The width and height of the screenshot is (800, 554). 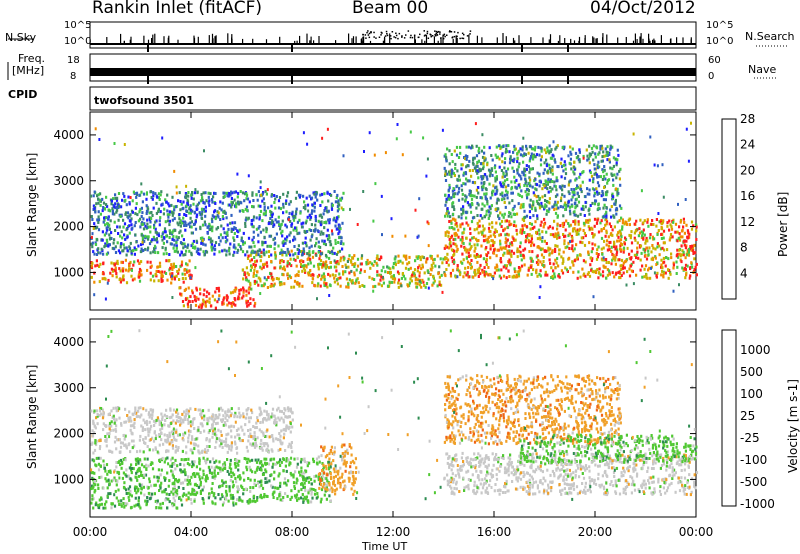 What do you see at coordinates (385, 546) in the screenshot?
I see `xaxis-title: Time UT` at bounding box center [385, 546].